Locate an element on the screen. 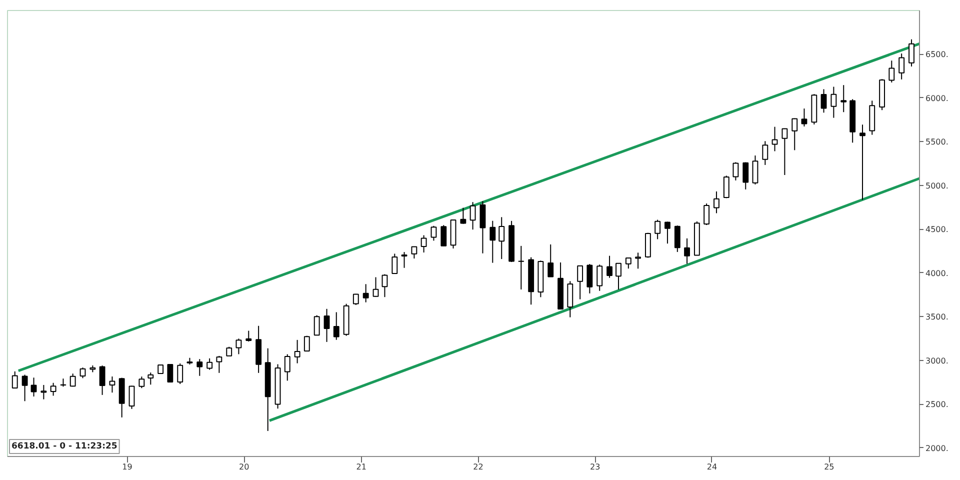 The width and height of the screenshot is (960, 480). x-tick-label: 20 is located at coordinates (244, 467).